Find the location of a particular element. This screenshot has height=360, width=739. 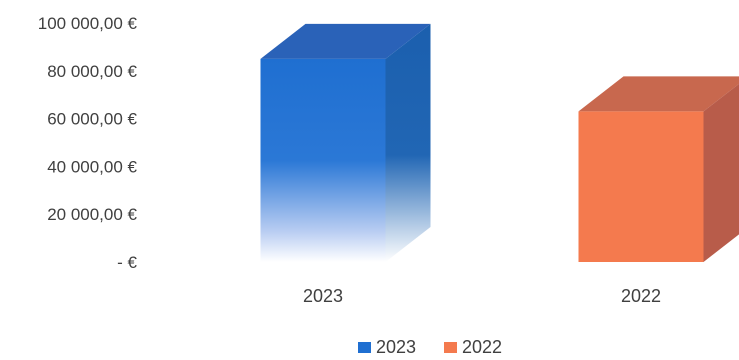

y-tick-label: 20 000,00 € is located at coordinates (92, 214).